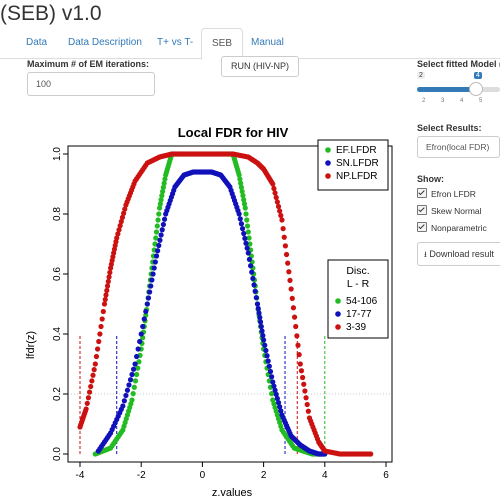  I want to click on legend2-entry: 3-39, so click(356, 327).